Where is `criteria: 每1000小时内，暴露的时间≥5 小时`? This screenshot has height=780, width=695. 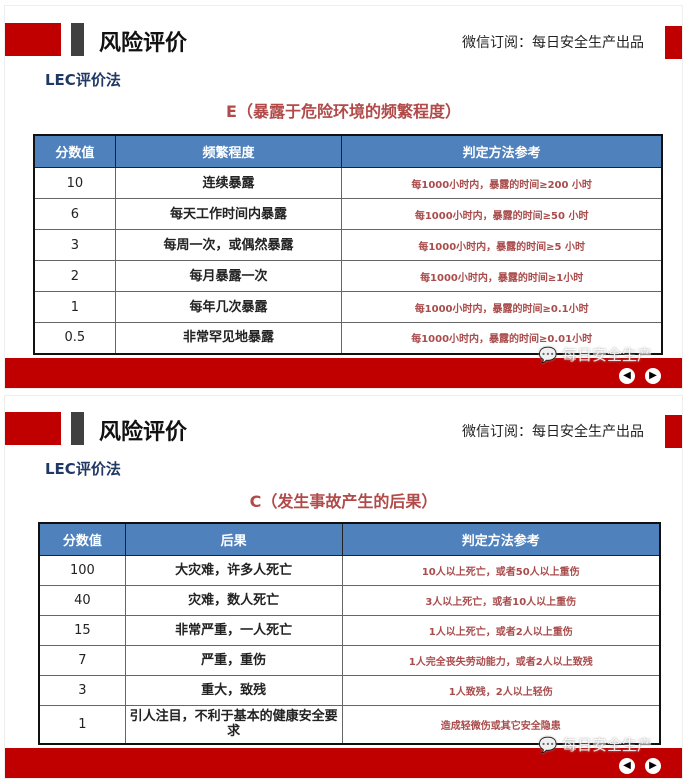 criteria: 每1000小时内，暴露的时间≥5 小时 is located at coordinates (502, 245).